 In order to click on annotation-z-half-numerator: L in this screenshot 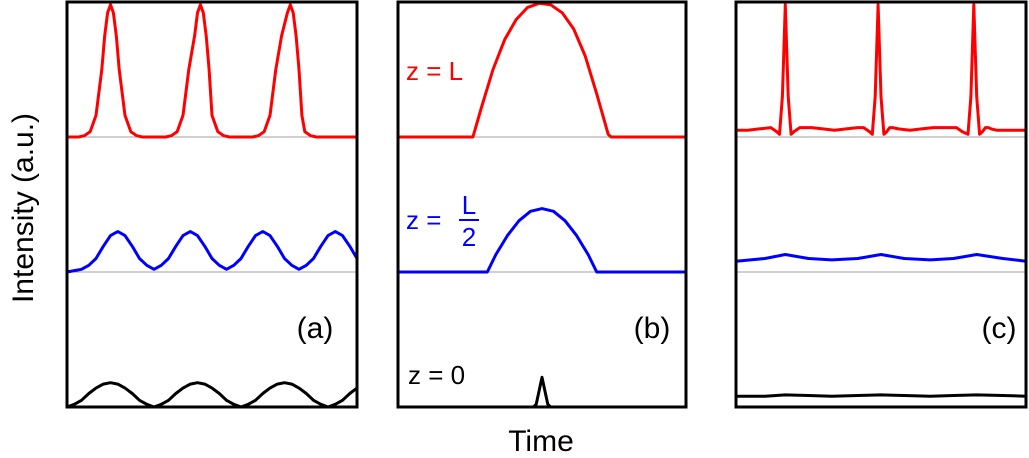, I will do `click(469, 205)`.